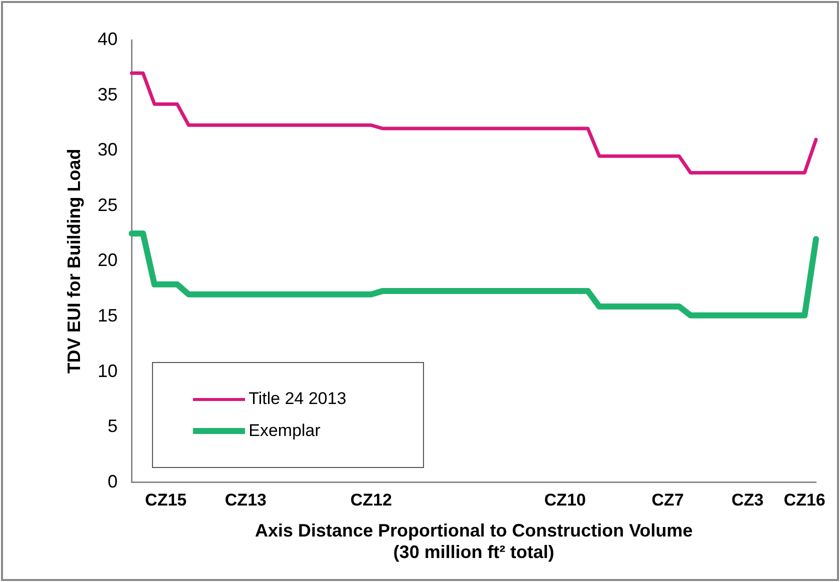 This screenshot has height=582, width=840. I want to click on y-tick-label: 40, so click(108, 38).